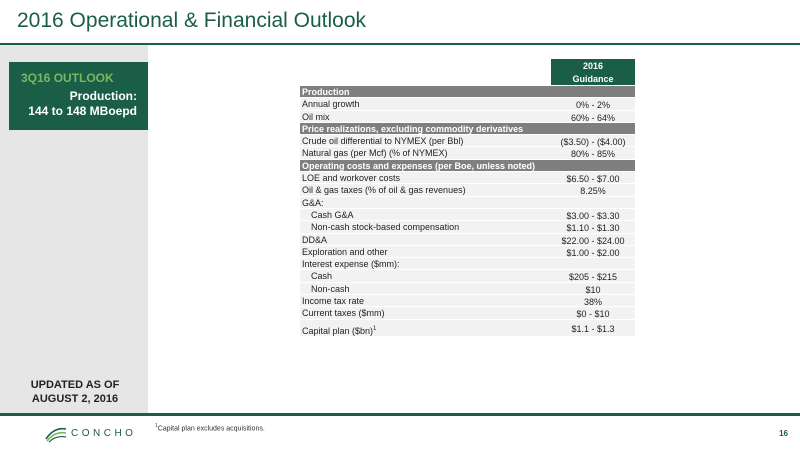 The width and height of the screenshot is (800, 450). What do you see at coordinates (375, 328) in the screenshot?
I see `row-footnote-marker: 1` at bounding box center [375, 328].